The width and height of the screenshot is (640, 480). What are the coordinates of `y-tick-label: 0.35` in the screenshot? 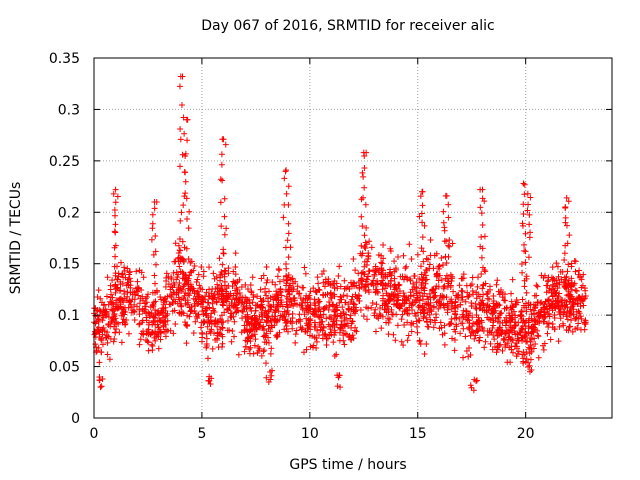 It's located at (64, 59).